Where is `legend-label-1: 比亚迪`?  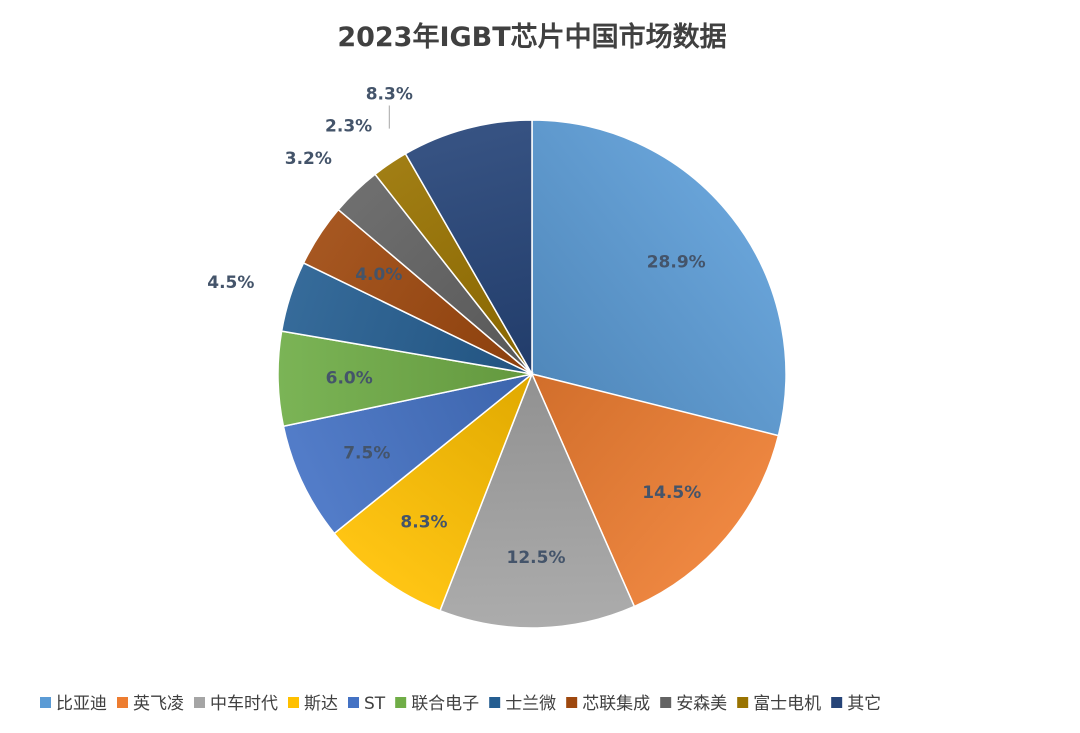 legend-label-1: 比亚迪 is located at coordinates (81, 704).